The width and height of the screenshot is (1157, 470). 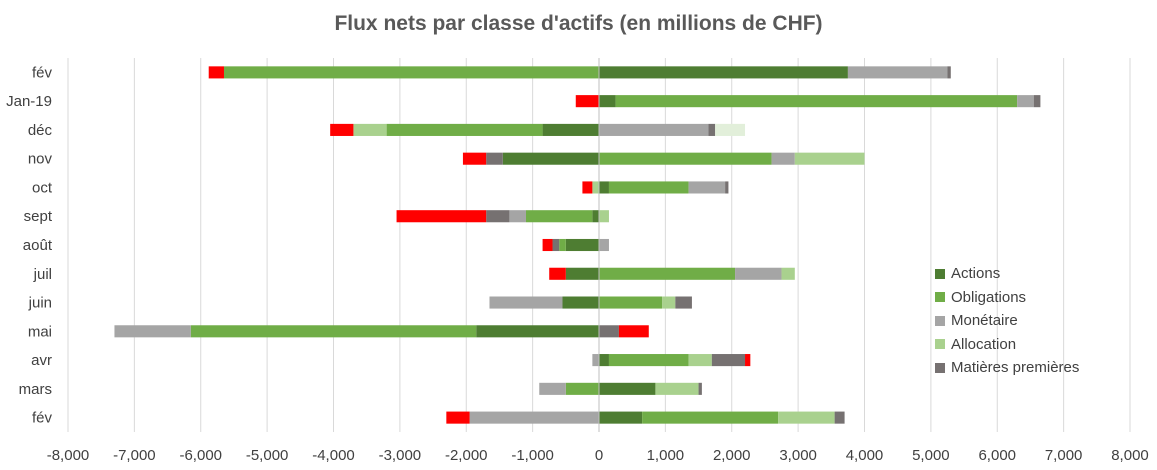 What do you see at coordinates (532, 455) in the screenshot?
I see `x-tick-label: -1,000` at bounding box center [532, 455].